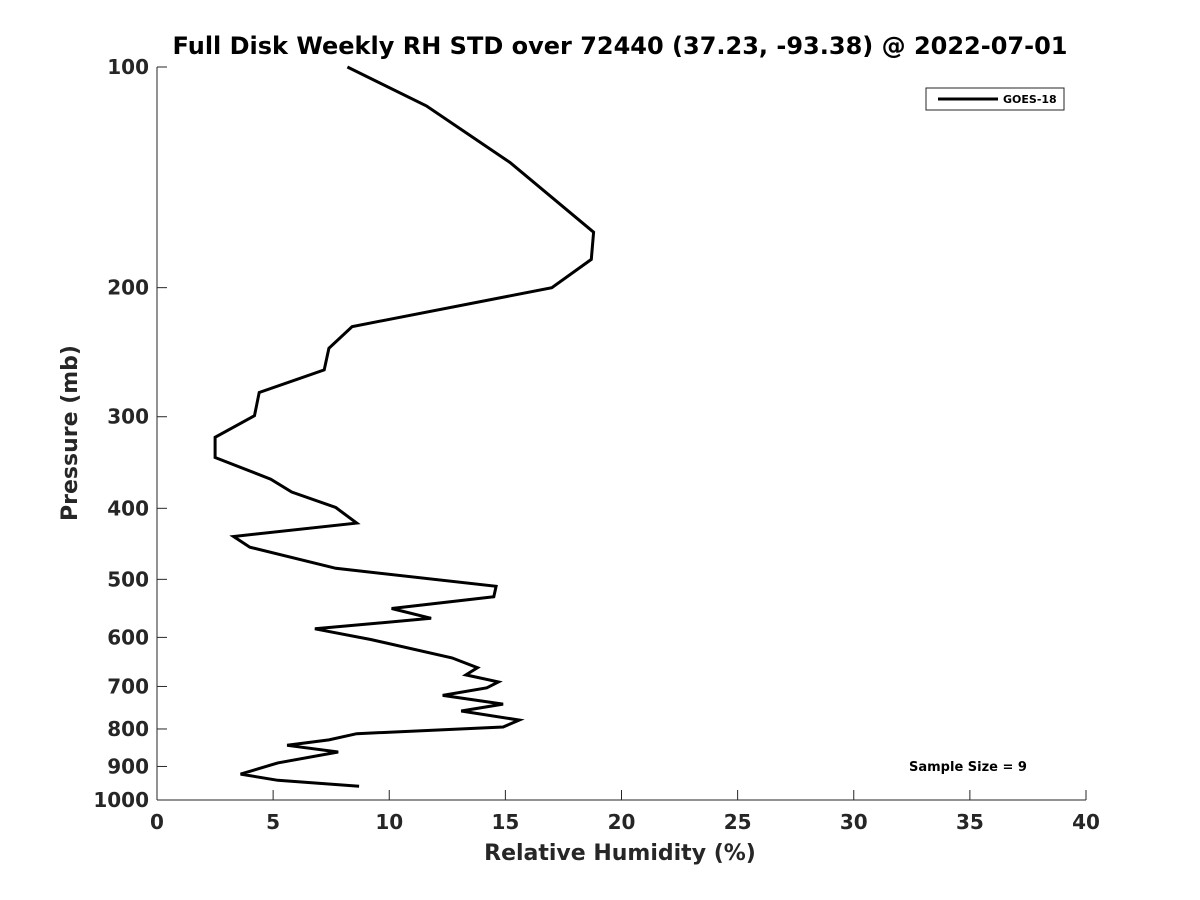 The image size is (1200, 900). I want to click on x-tick-label: 5, so click(273, 822).